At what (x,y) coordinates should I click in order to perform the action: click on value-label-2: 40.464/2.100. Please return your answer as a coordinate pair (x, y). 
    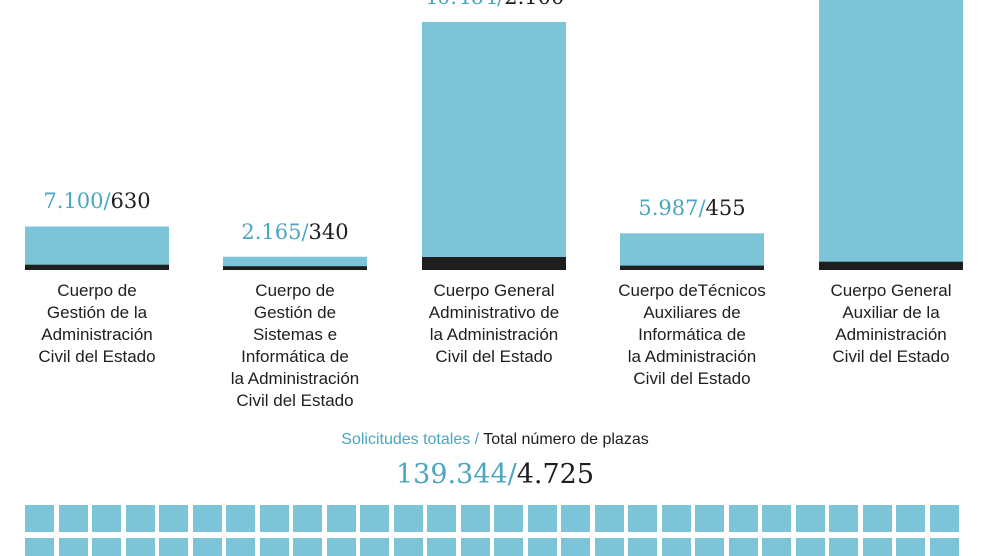
    Looking at the image, I should click on (494, 4).